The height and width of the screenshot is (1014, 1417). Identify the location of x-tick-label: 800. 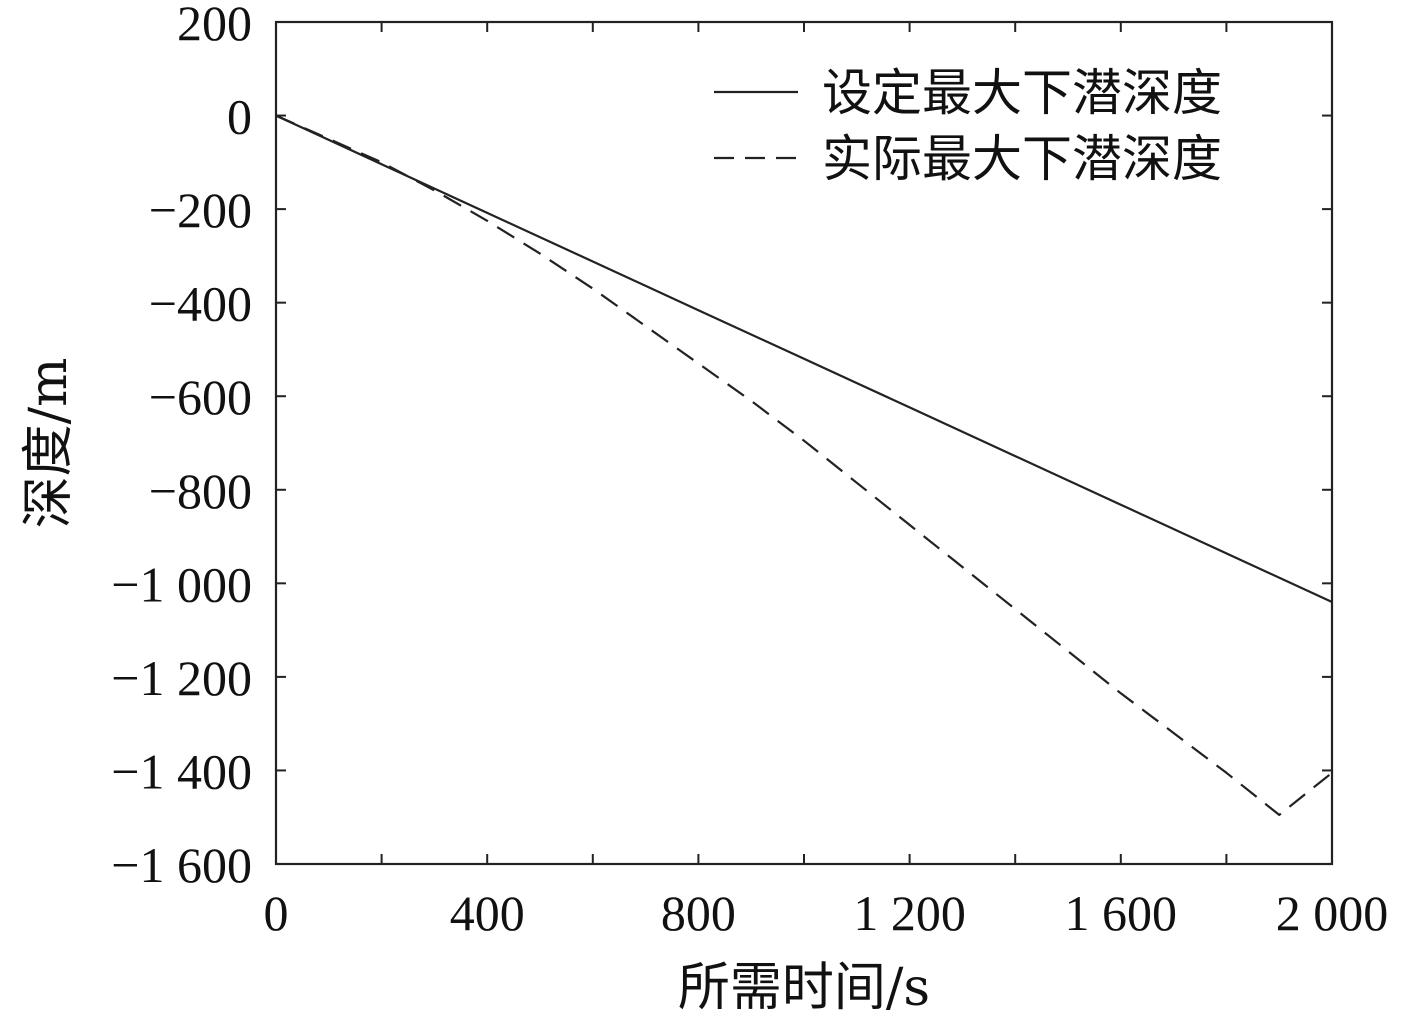
(698, 913).